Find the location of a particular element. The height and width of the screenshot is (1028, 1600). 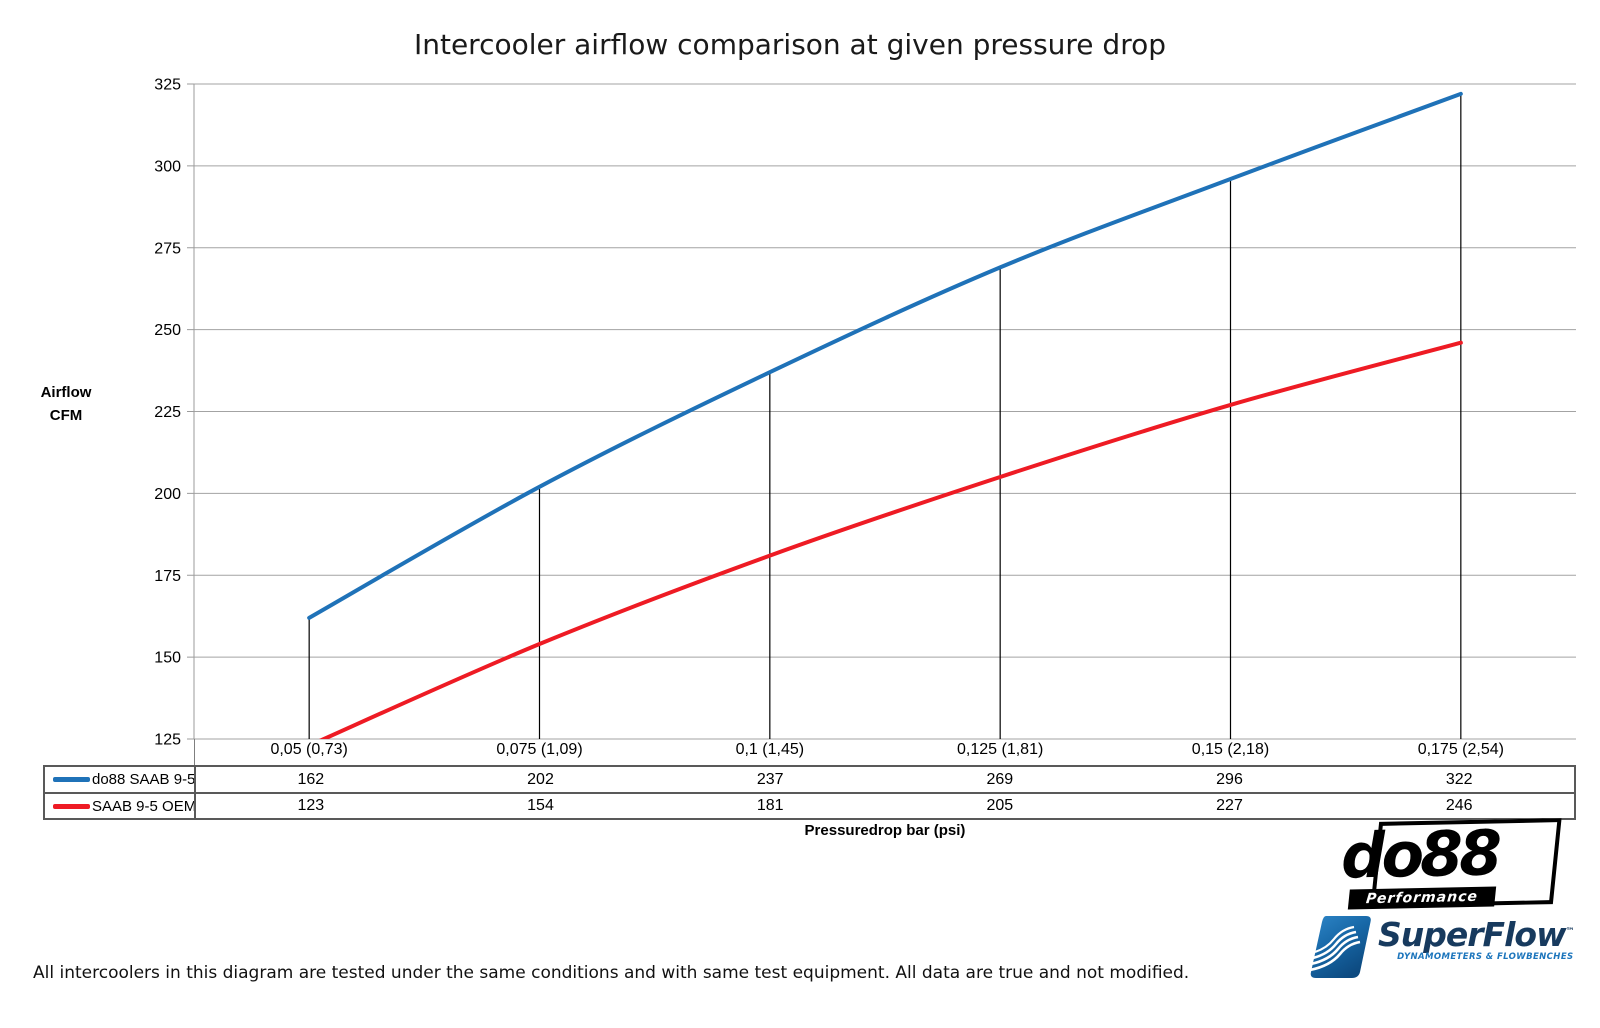

x-tick-label: 0,075 (1,09) is located at coordinates (539, 749).